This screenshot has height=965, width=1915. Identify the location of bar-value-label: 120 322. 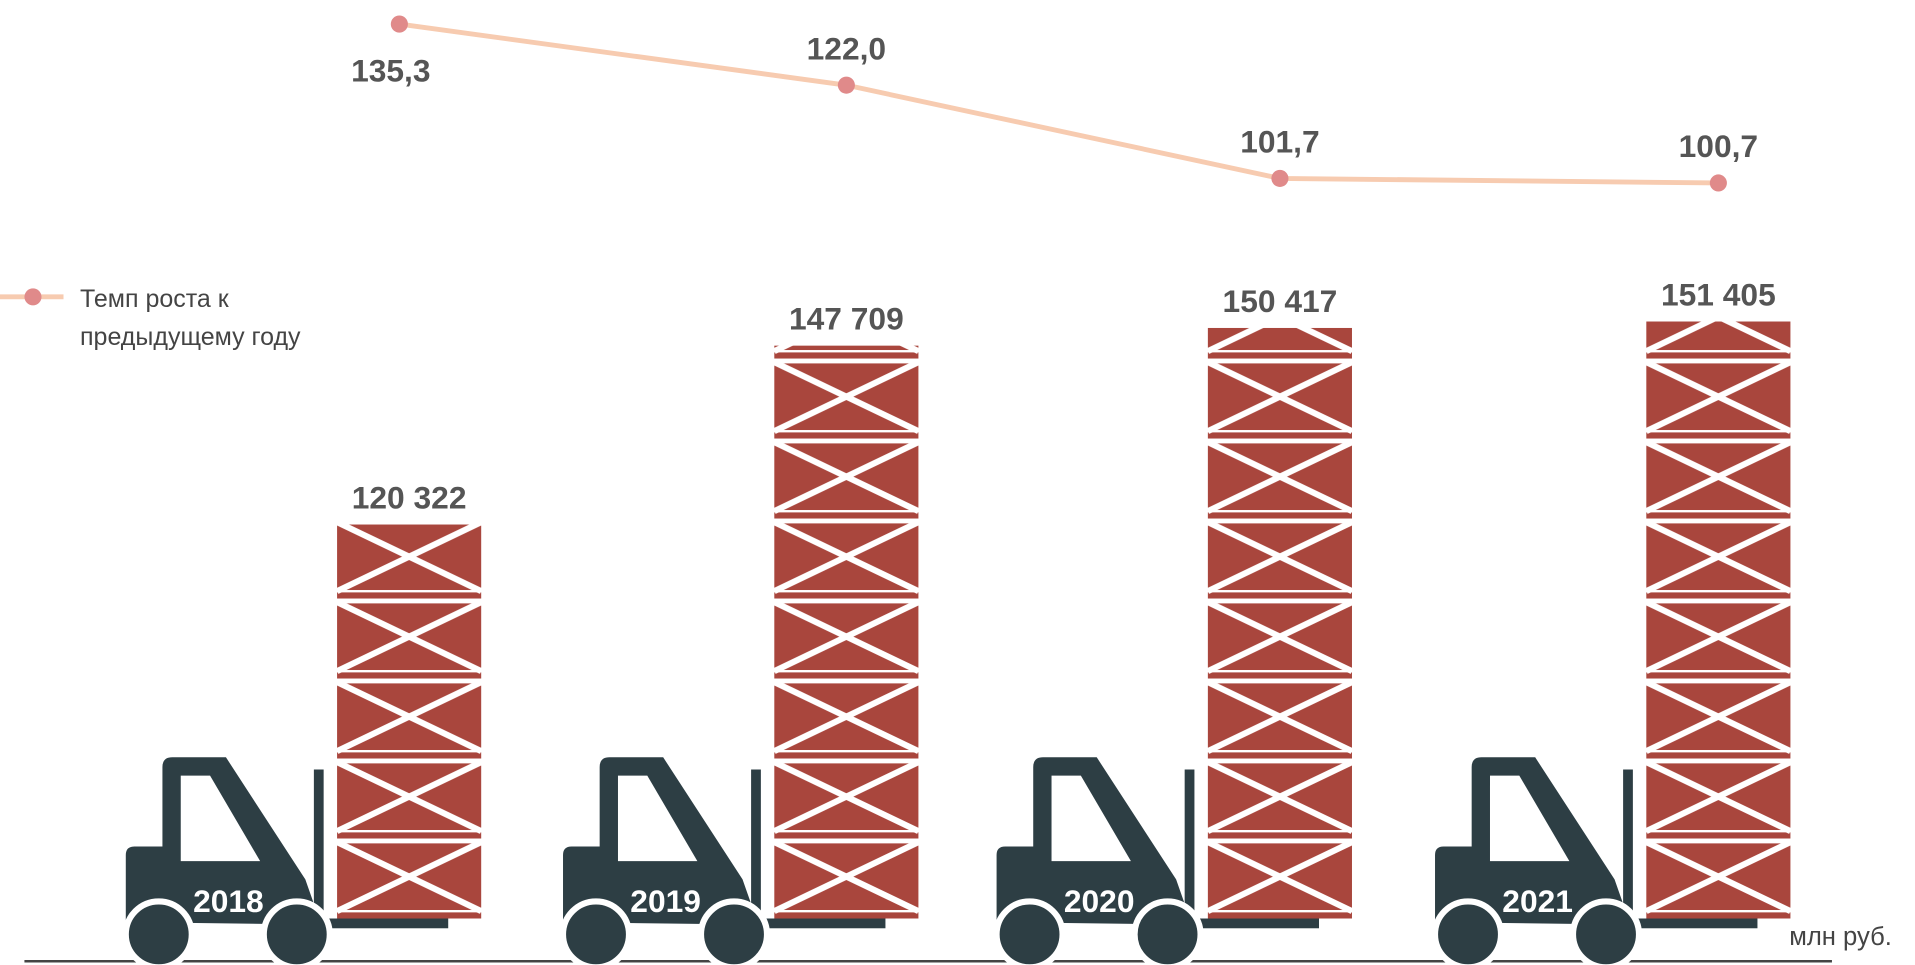
(409, 497).